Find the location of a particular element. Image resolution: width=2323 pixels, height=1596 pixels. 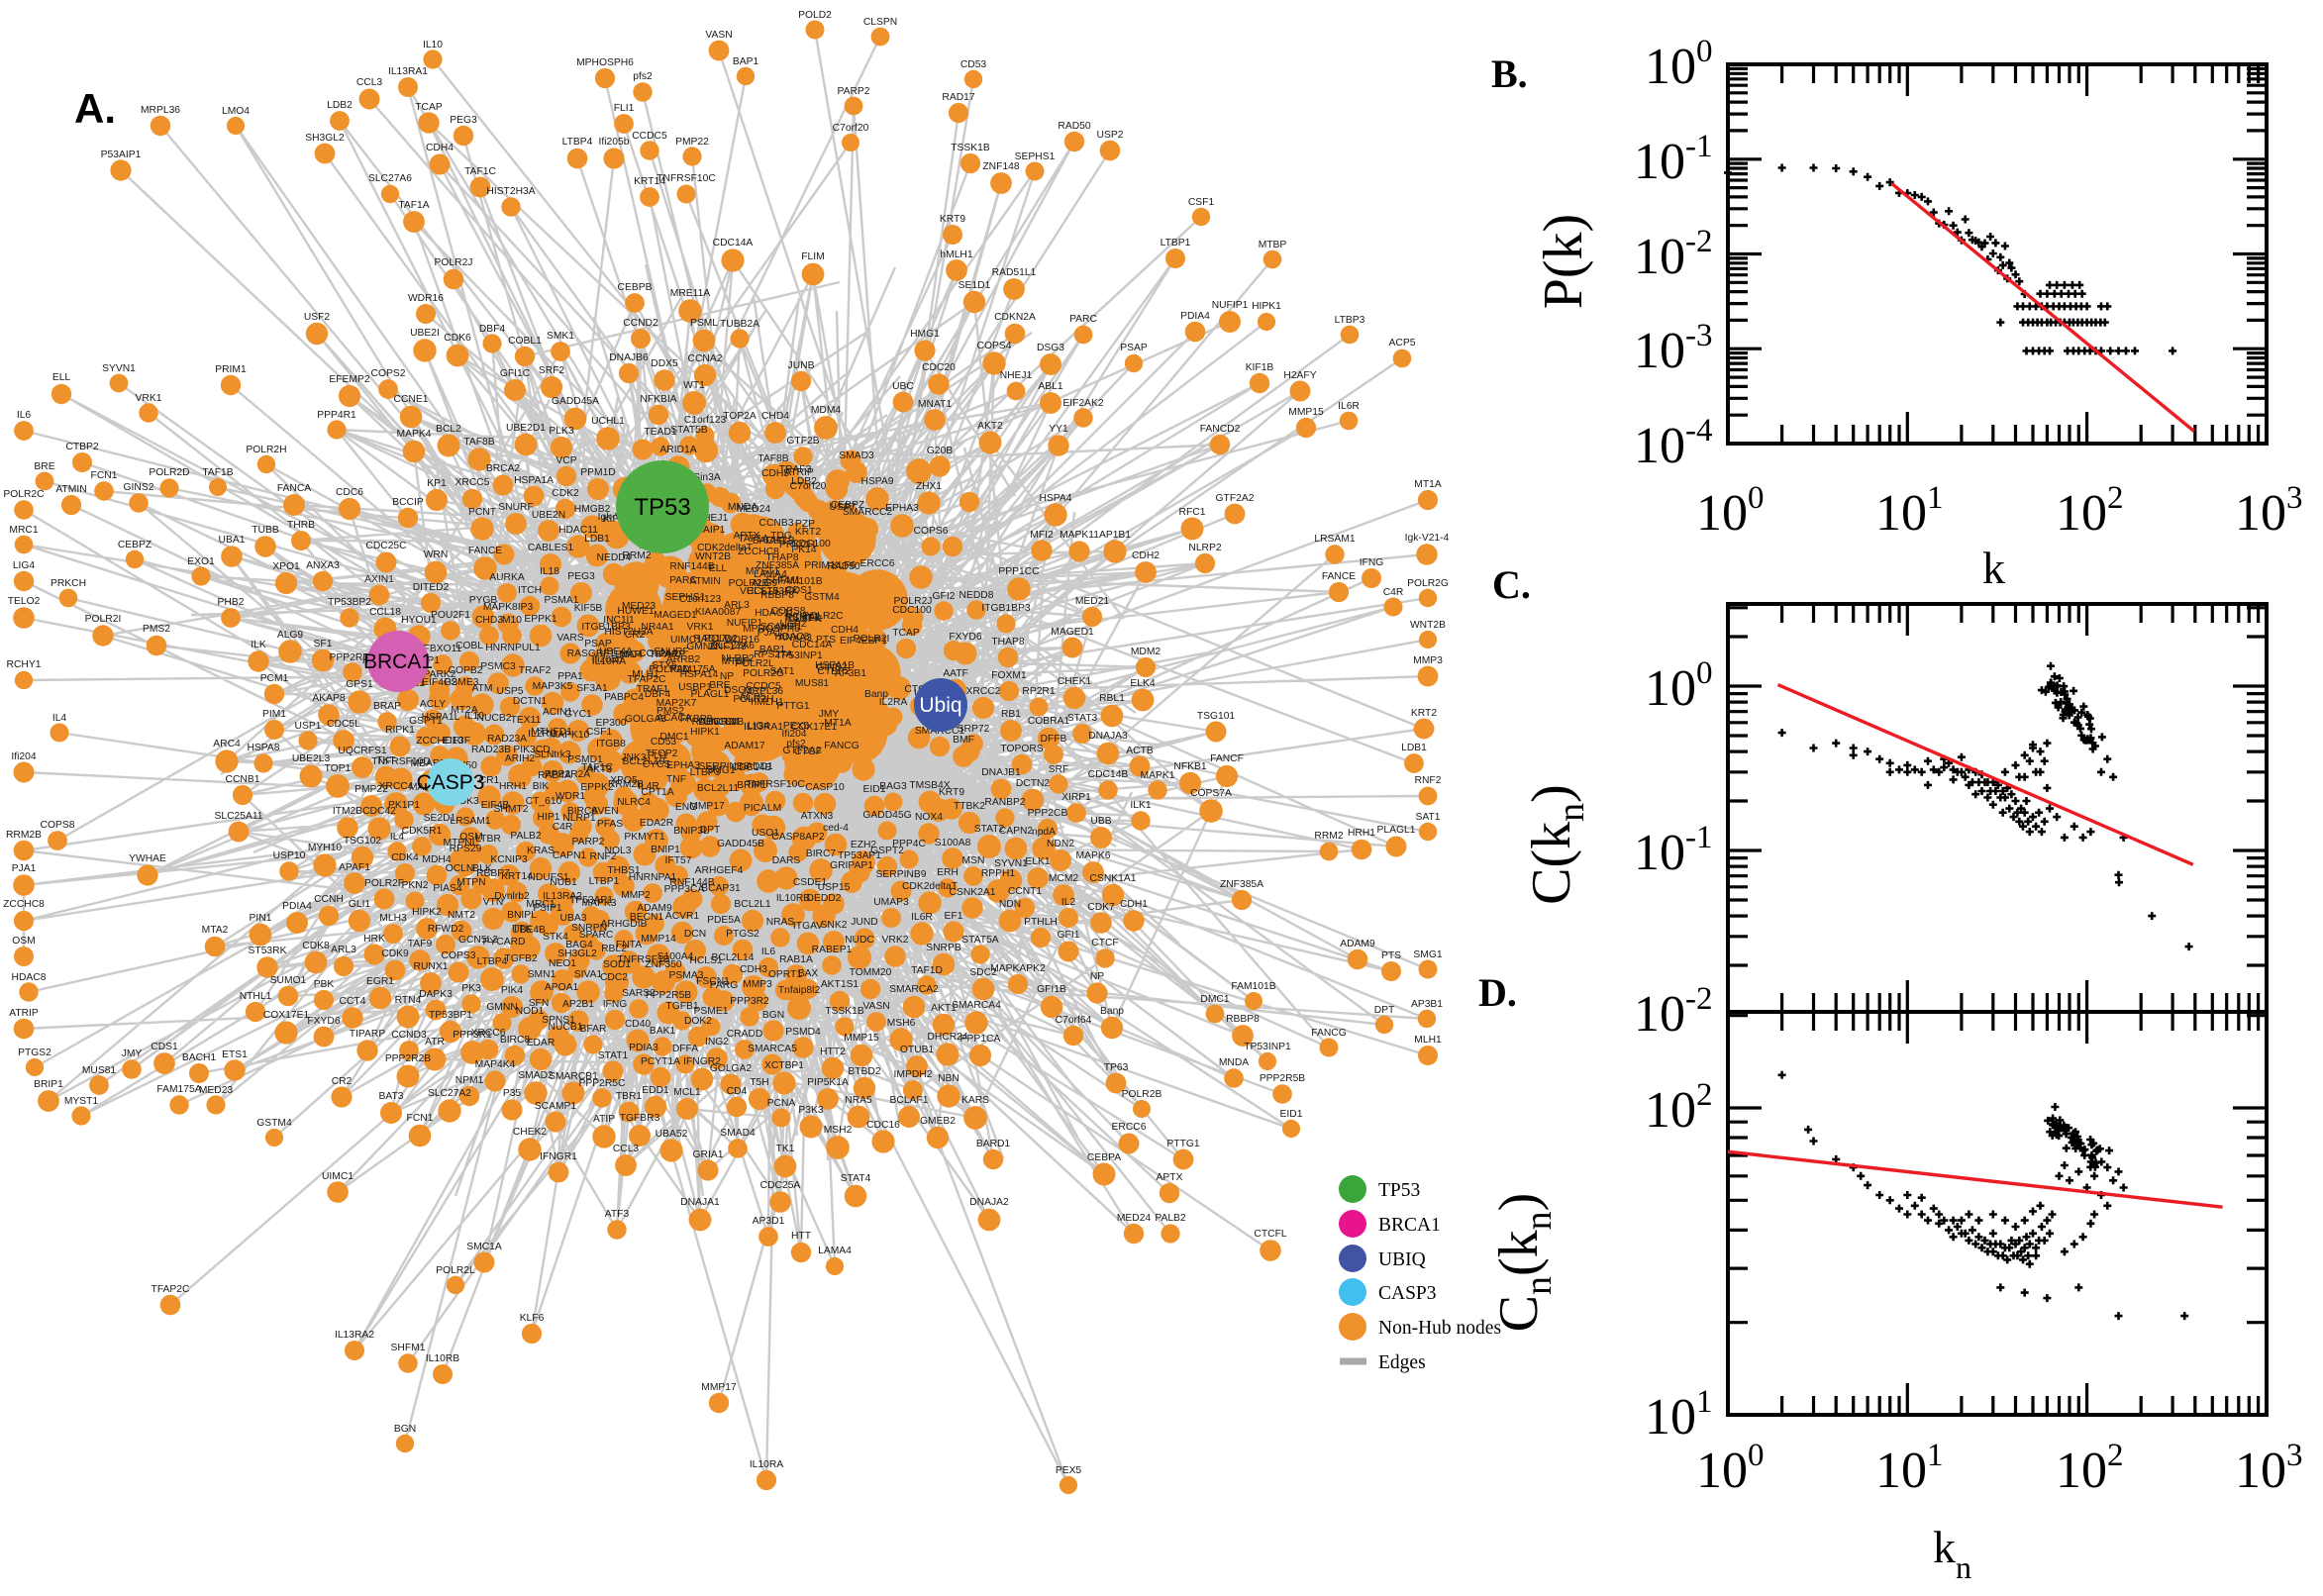

svg-text: DPT is located at coordinates (1384, 1010).